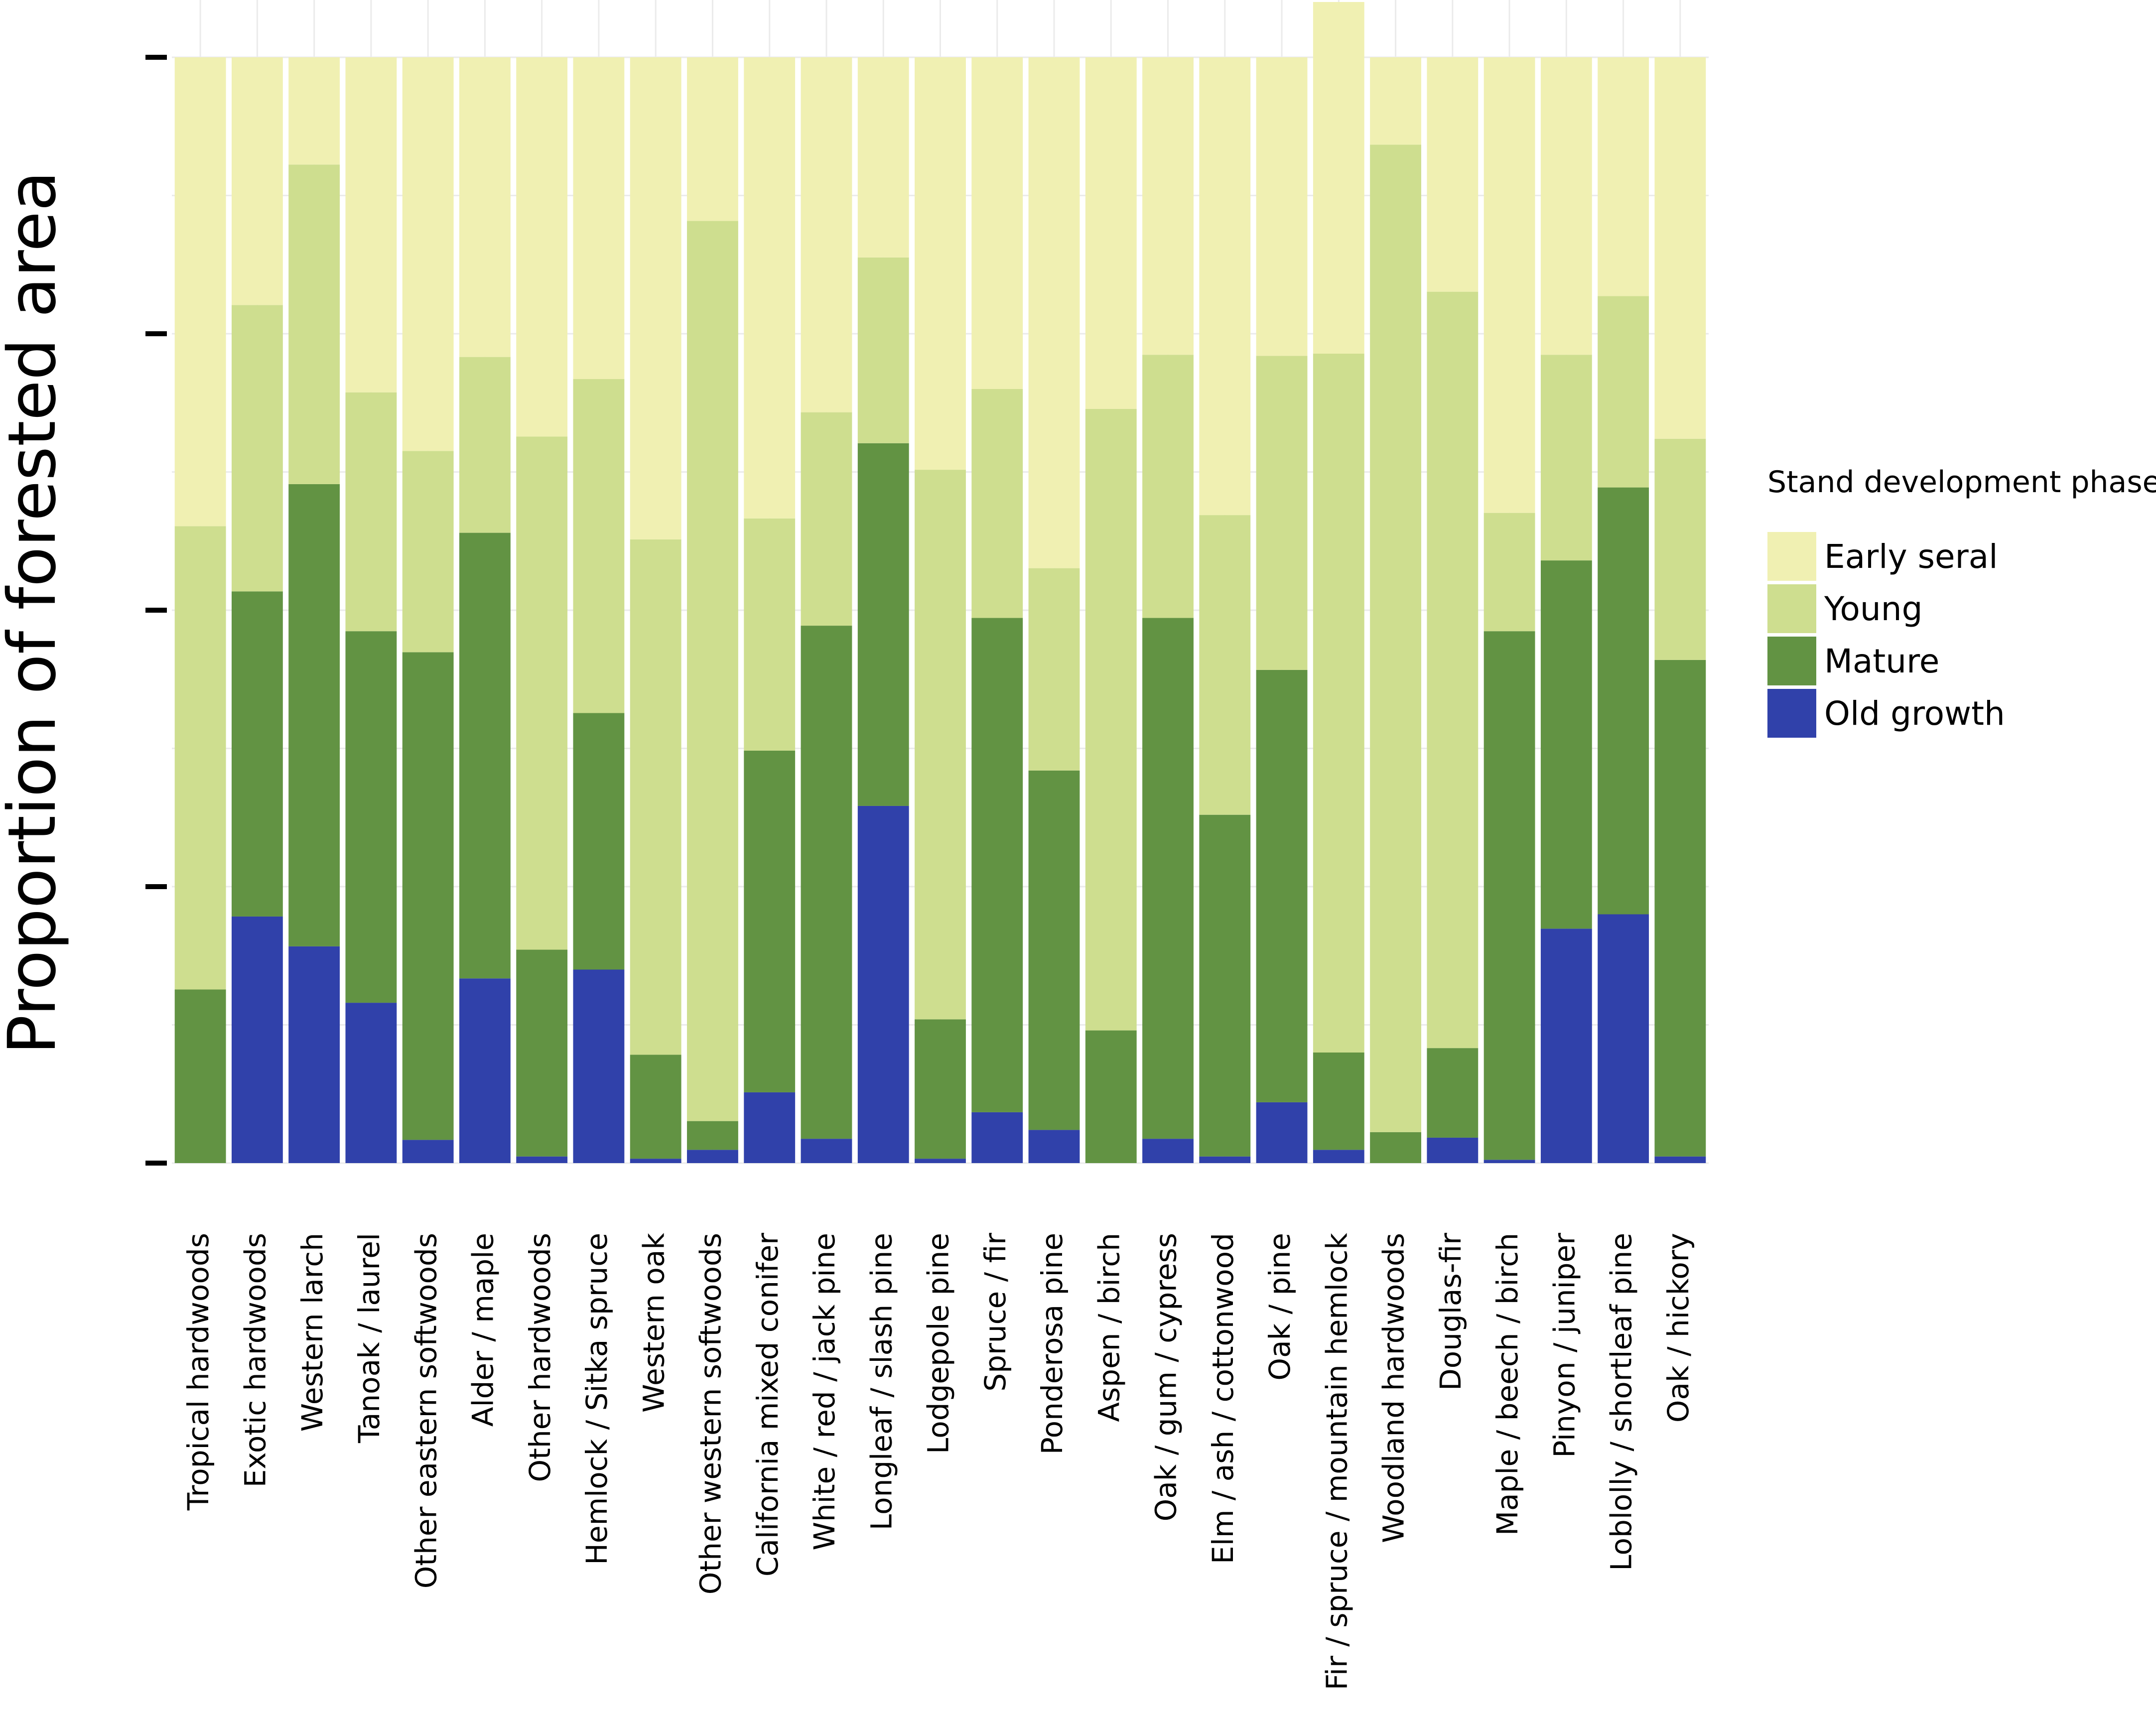 This screenshot has height=1716, width=2156. I want to click on y-axis-label: Proportion of forested area, so click(35, 613).